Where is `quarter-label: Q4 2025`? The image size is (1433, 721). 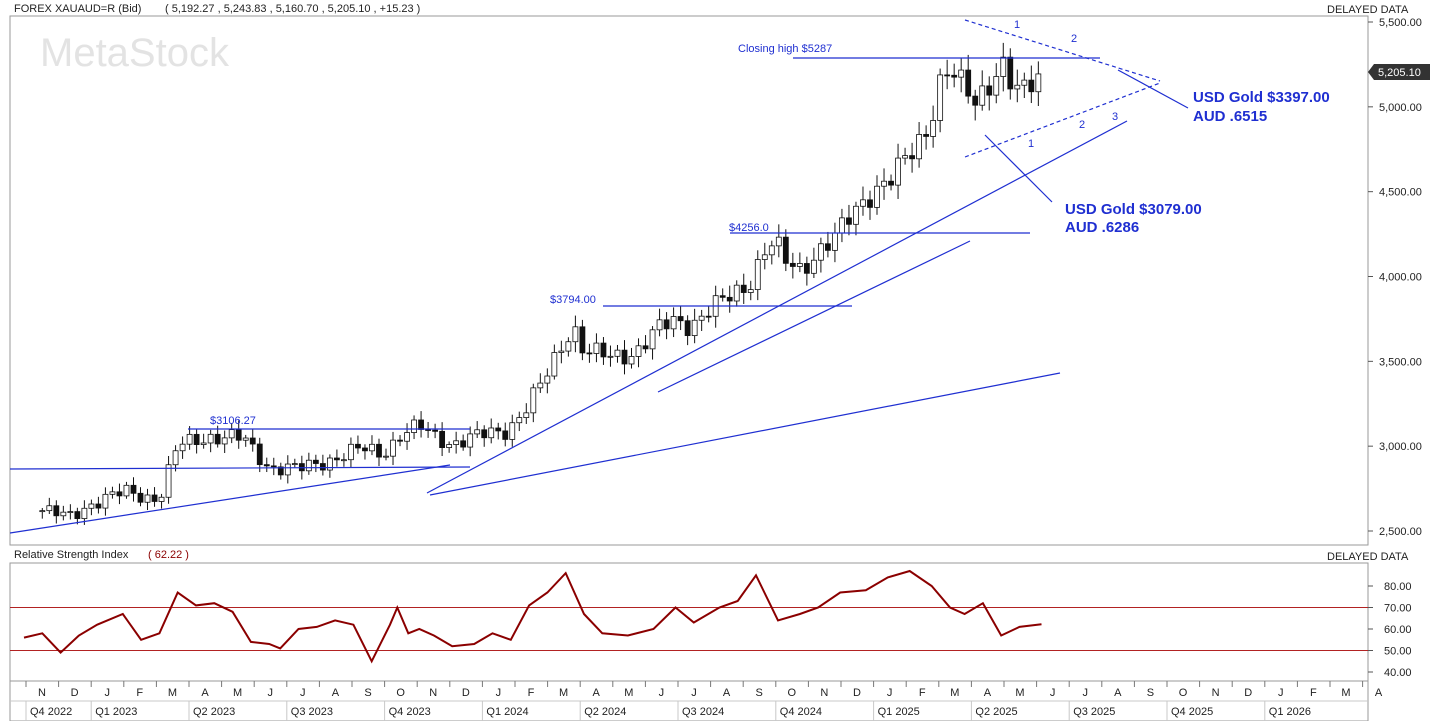 quarter-label: Q4 2025 is located at coordinates (1192, 712).